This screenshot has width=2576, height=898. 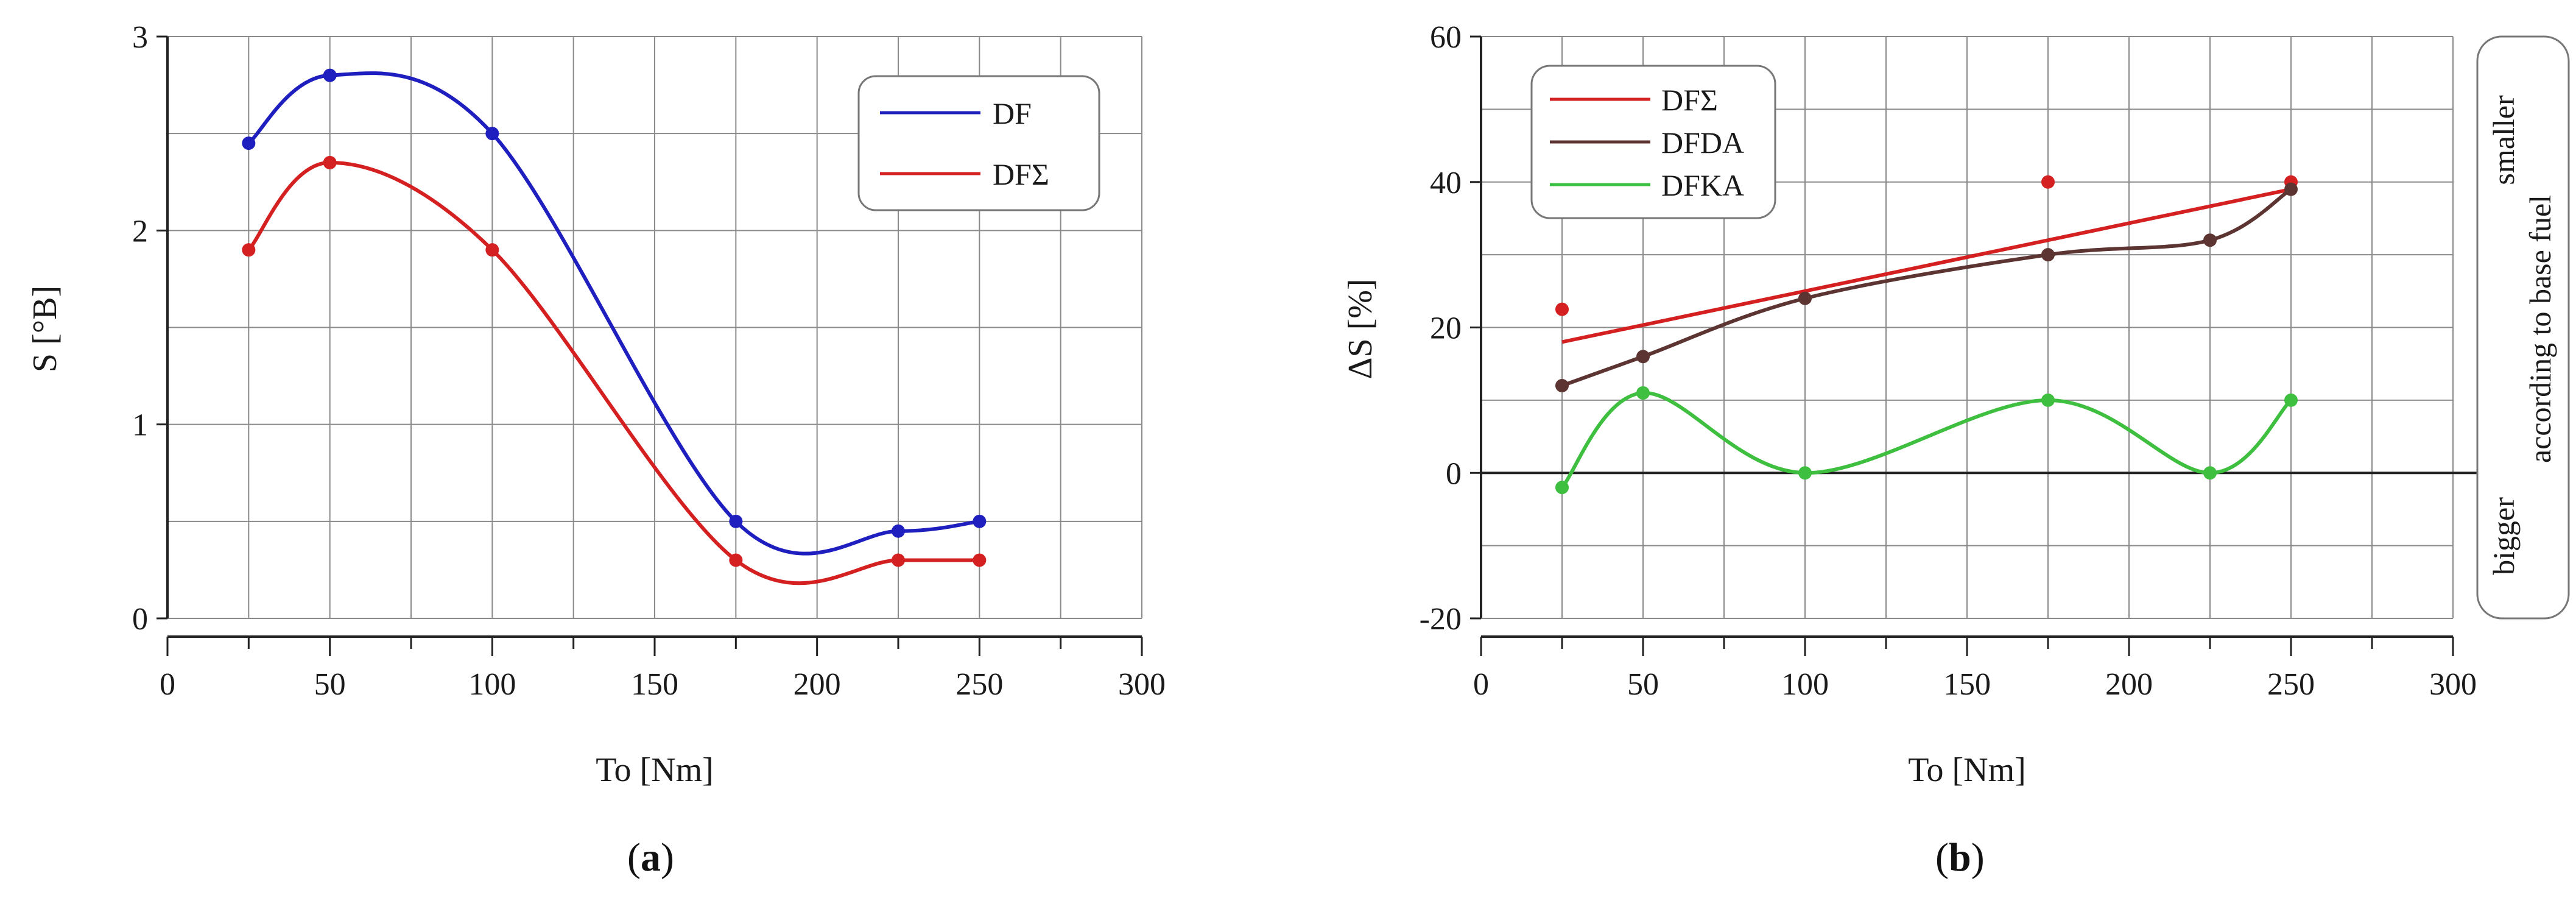 I want to click on side-annotation-top: smaller, so click(x=2503, y=140).